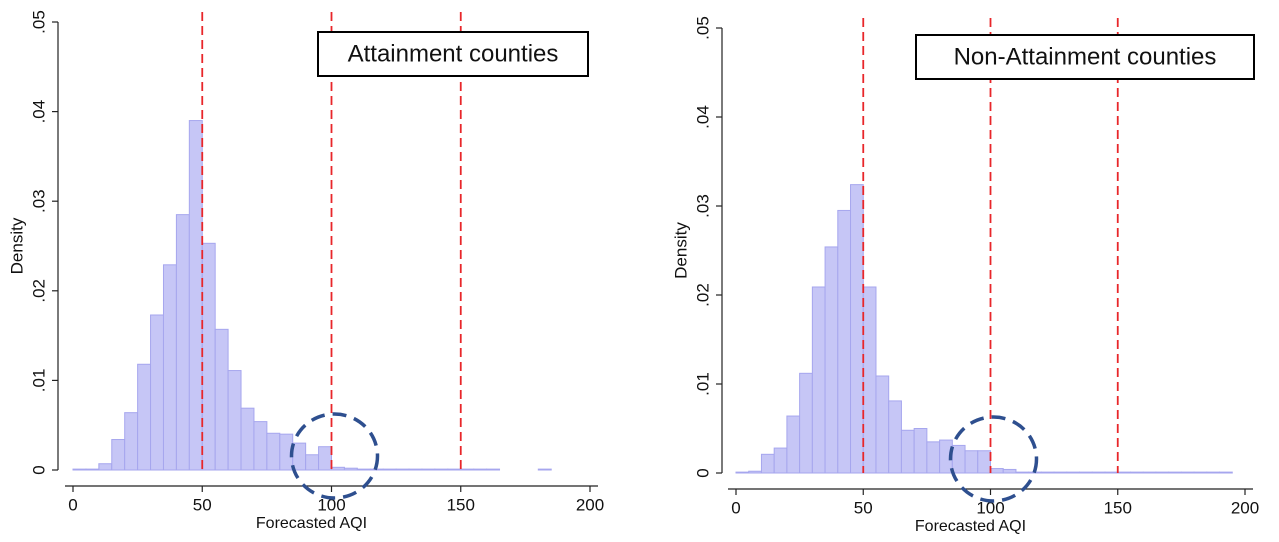 The height and width of the screenshot is (542, 1279). I want to click on annotation: Non-Attainment counties, so click(1085, 56).